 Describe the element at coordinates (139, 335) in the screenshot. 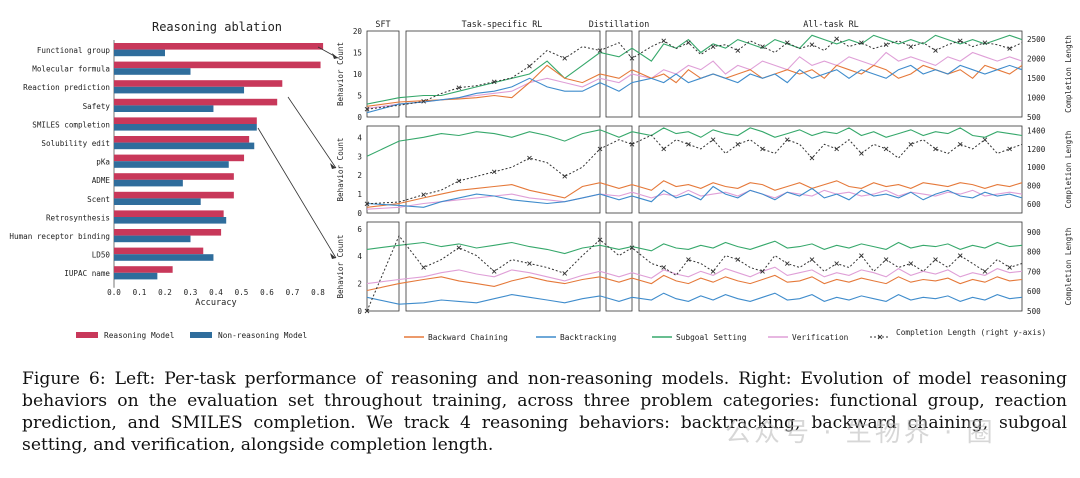

I see `legend-label-reasoning: Reasoning Model` at that location.